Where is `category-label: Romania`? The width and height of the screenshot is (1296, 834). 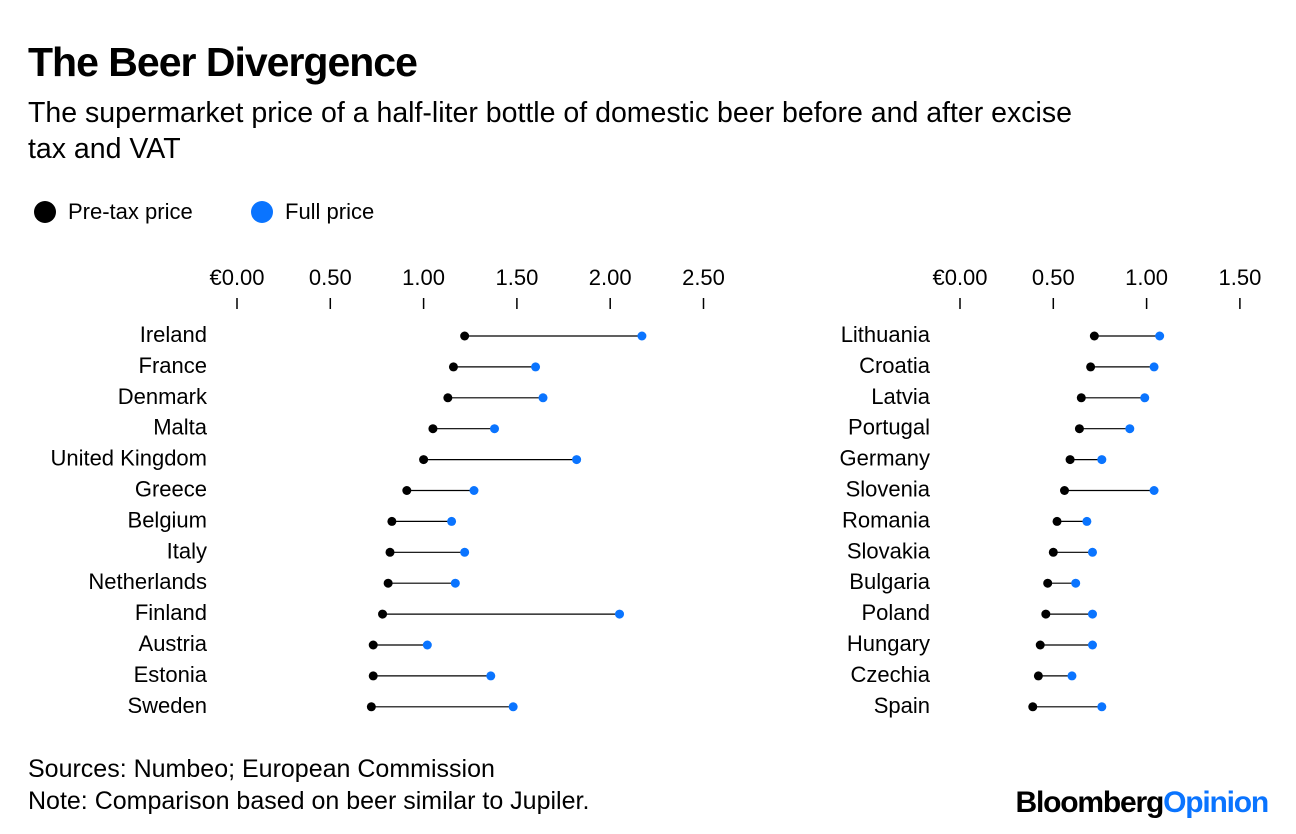 category-label: Romania is located at coordinates (886, 519).